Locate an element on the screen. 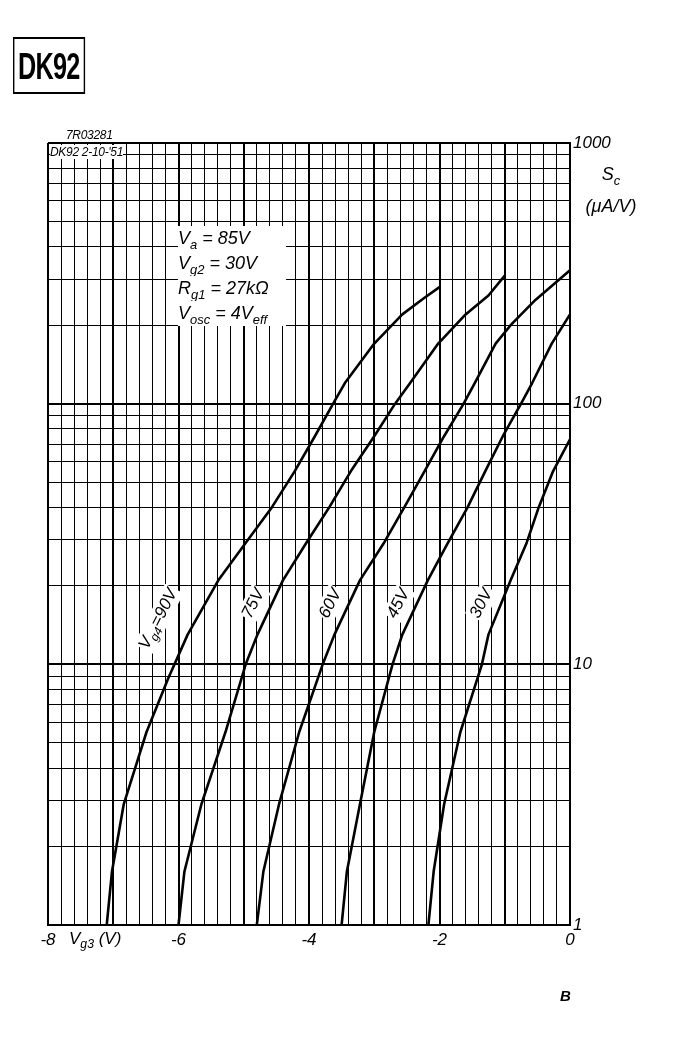 The height and width of the screenshot is (1064, 680). text: B is located at coordinates (565, 995).